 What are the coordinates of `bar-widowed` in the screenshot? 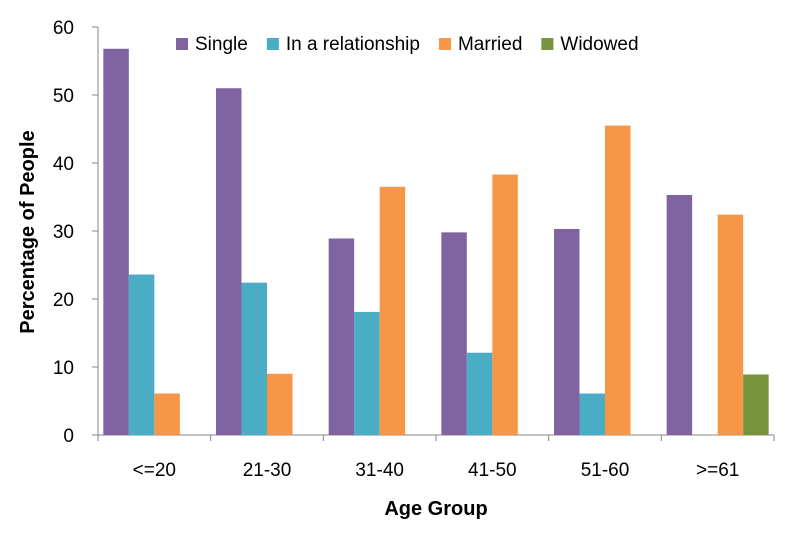 It's located at (756, 404).